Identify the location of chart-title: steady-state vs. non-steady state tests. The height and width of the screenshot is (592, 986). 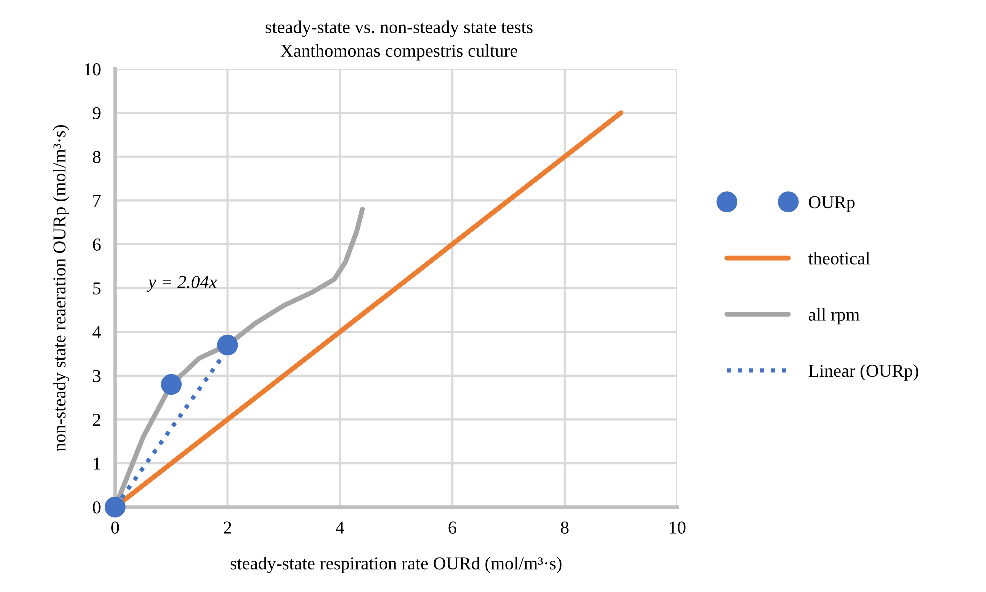
(399, 29).